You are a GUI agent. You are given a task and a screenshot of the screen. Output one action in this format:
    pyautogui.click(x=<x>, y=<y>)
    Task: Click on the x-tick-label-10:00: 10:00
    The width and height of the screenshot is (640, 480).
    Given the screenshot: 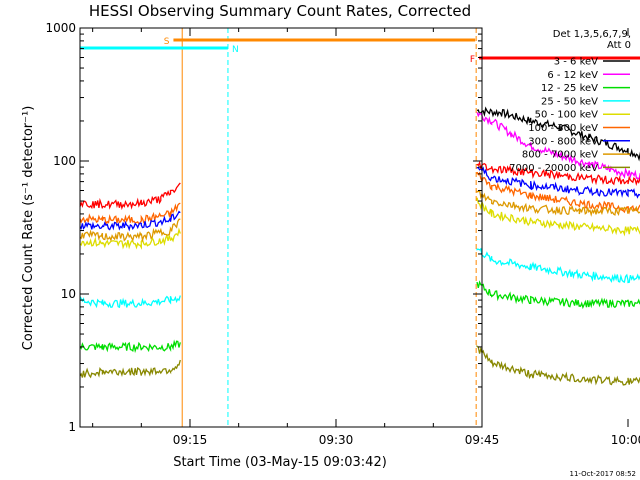 What is the action you would take?
    pyautogui.click(x=625, y=440)
    